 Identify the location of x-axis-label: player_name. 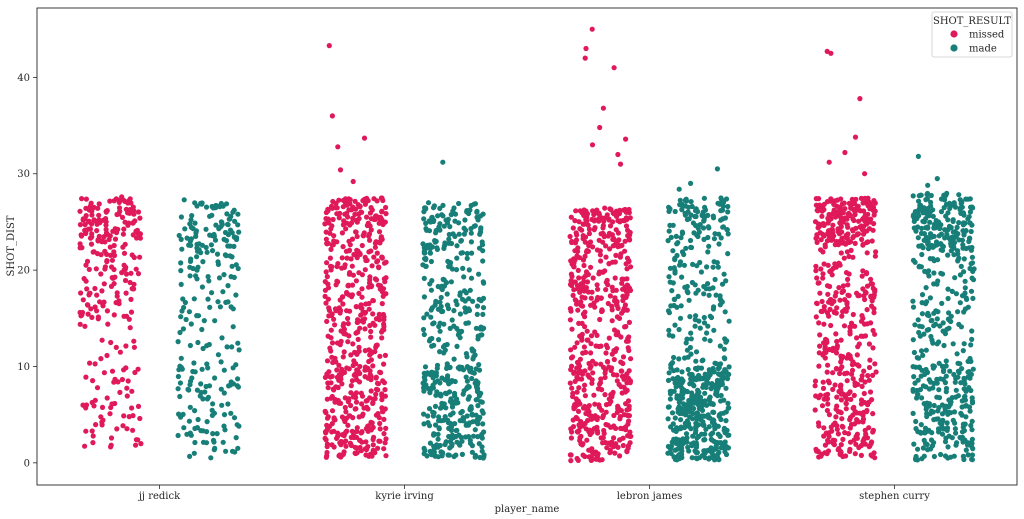
(527, 509).